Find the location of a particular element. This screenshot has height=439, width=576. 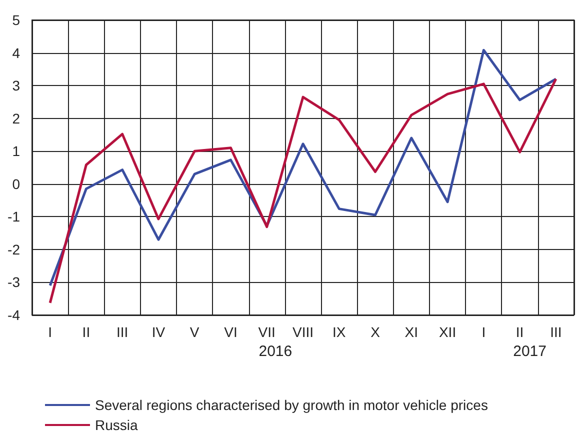

y-tick-label: 4 is located at coordinates (16, 52).